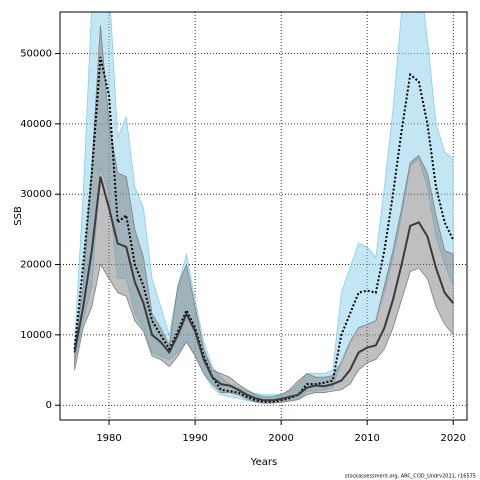 This screenshot has height=480, width=480. I want to click on y-tick-label: 0, so click(49, 405).